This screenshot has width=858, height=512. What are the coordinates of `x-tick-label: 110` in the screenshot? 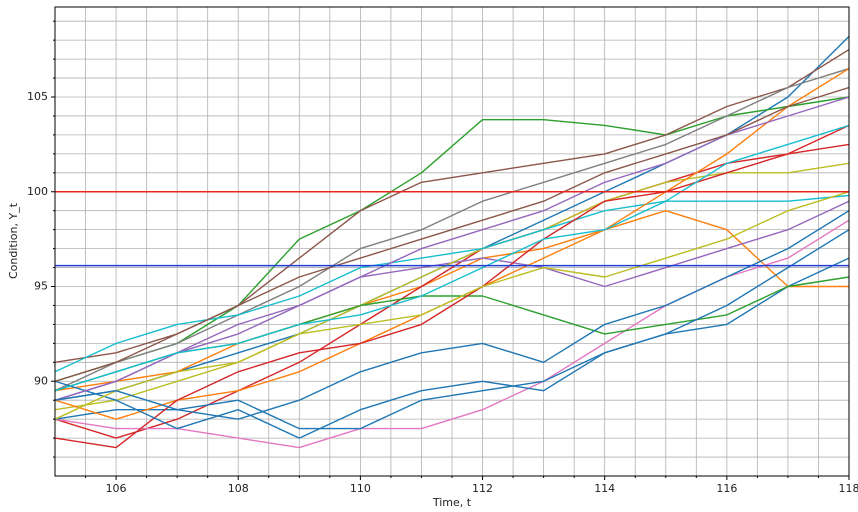 It's located at (360, 488).